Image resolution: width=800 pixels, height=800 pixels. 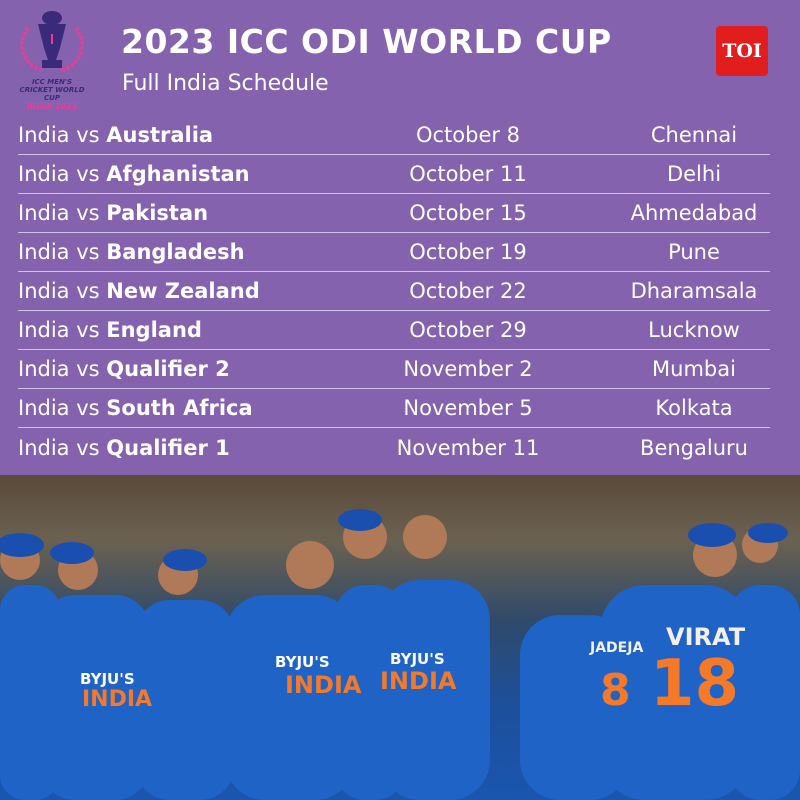 What do you see at coordinates (694, 408) in the screenshot?
I see `venue-cell: Kolkata` at bounding box center [694, 408].